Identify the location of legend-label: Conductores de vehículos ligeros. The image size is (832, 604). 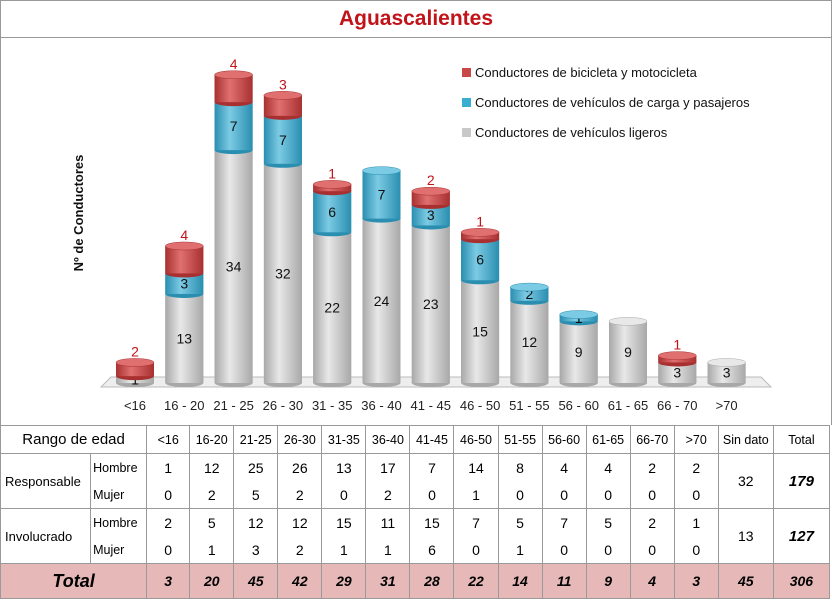
(571, 132).